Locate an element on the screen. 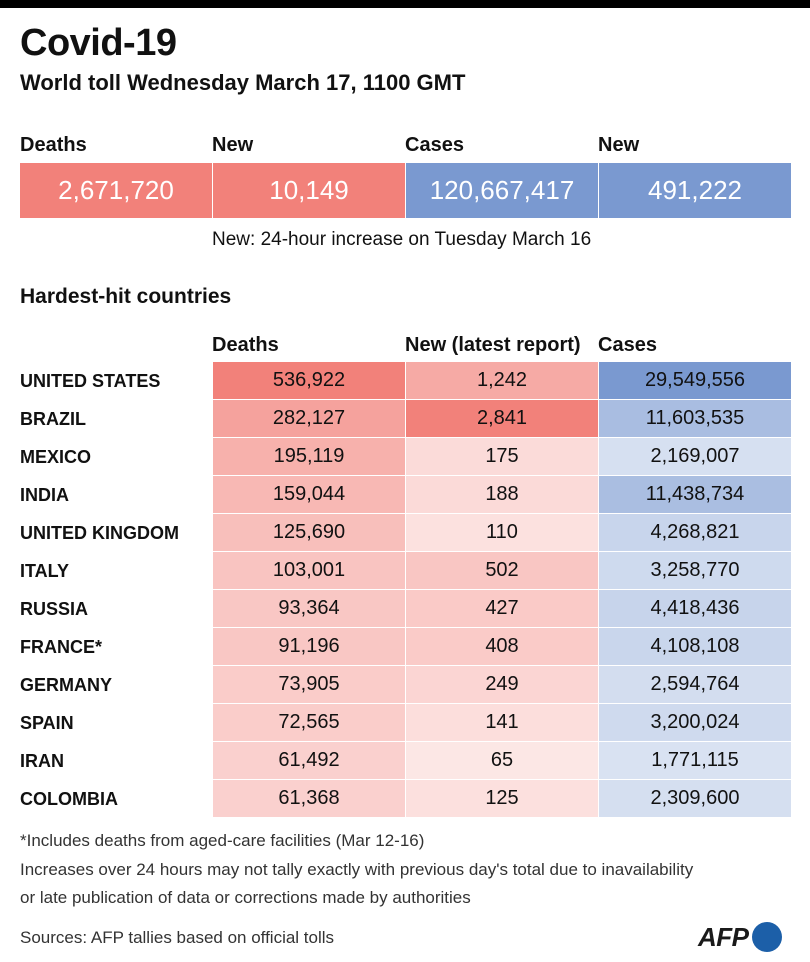 The height and width of the screenshot is (962, 810). page-title: Covid-19 is located at coordinates (98, 43).